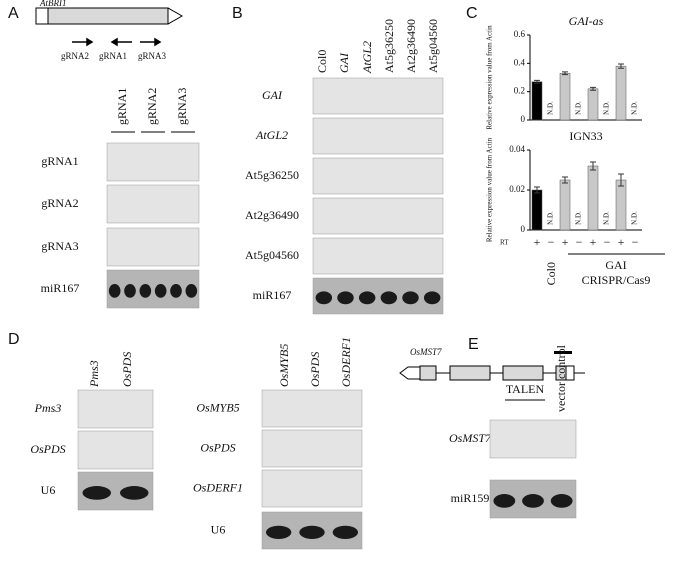  Describe the element at coordinates (616, 280) in the screenshot. I see `group-label: CRISPR/Cas9` at that location.